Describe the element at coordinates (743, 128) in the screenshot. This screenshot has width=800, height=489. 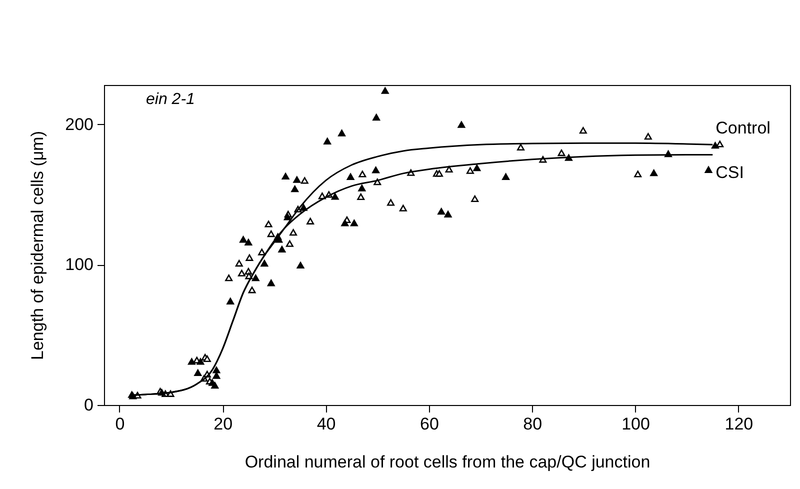
I see `series-label: Control` at that location.